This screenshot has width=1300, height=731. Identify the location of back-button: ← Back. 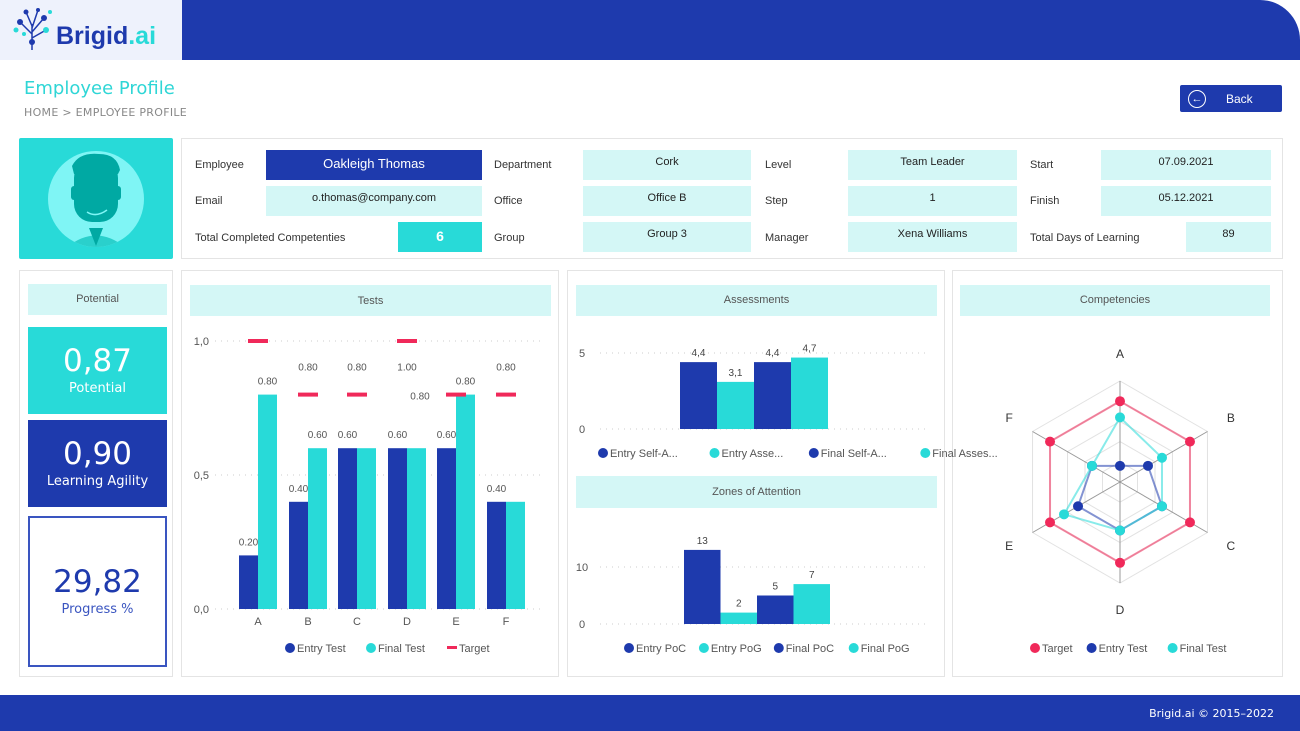
(1231, 98).